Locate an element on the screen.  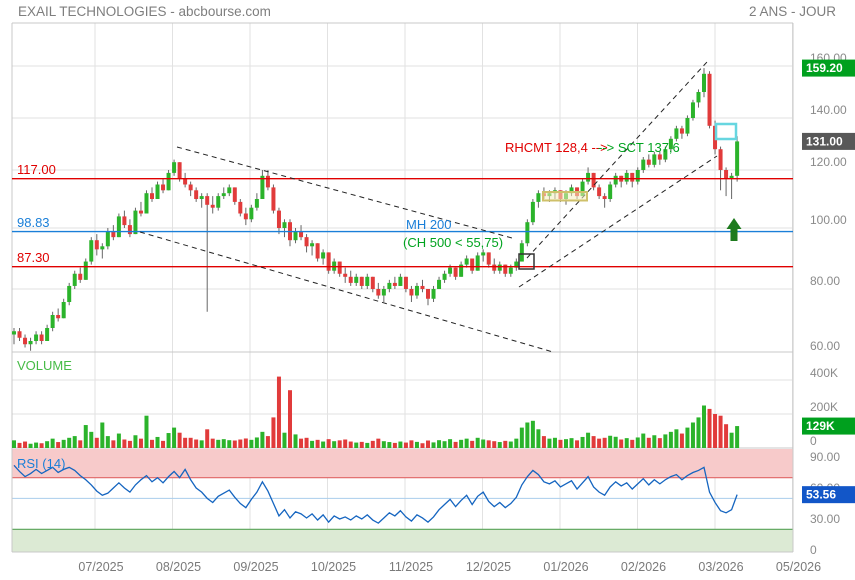
volume-tick-label: 400K is located at coordinates (824, 373).